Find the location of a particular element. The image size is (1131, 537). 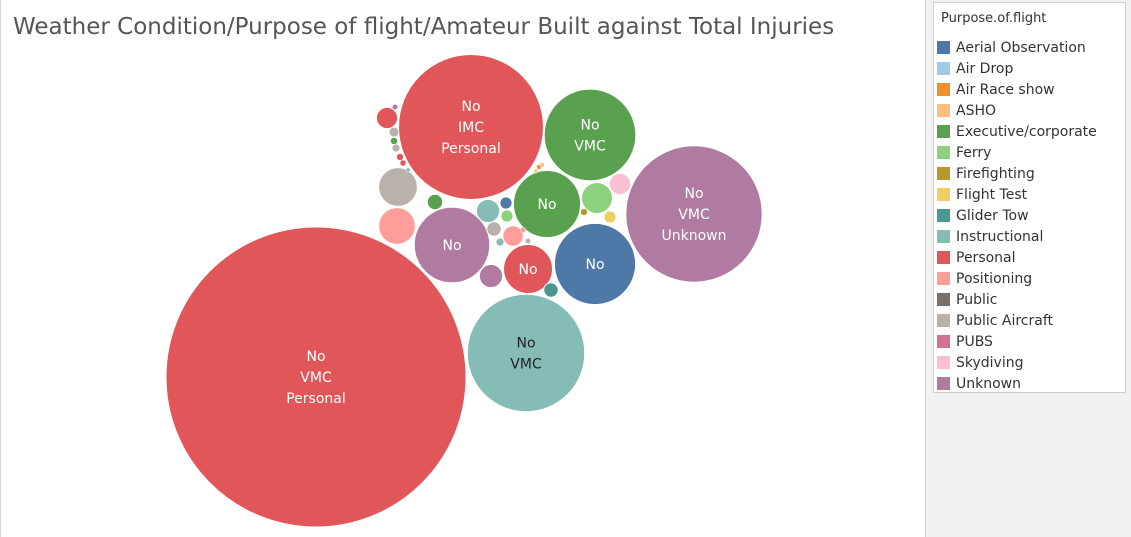

legend-item-unknown: Unknown is located at coordinates (1017, 383).